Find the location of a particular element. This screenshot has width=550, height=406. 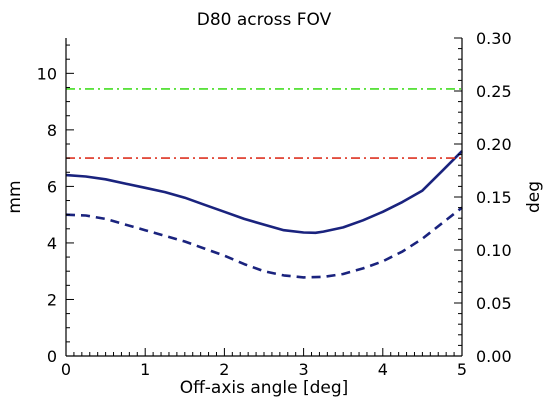

y-left-ticks: 0 2 4 6 8 10 is located at coordinates (55, 205).